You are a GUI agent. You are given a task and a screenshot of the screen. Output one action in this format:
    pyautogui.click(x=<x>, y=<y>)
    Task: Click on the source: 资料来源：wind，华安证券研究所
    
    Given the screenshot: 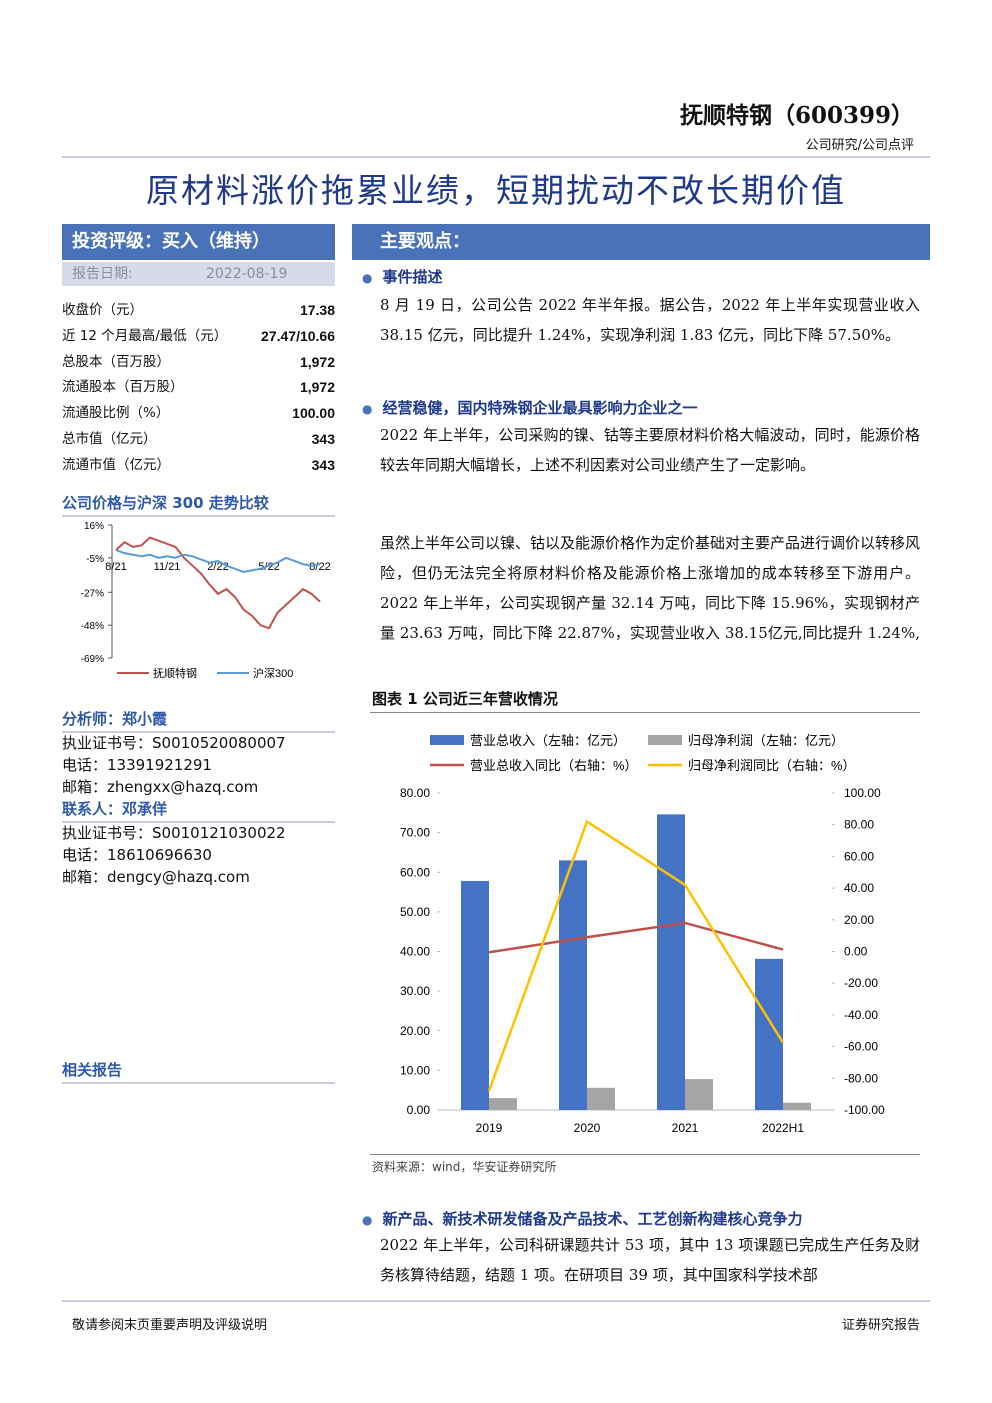 What is the action you would take?
    pyautogui.click(x=464, y=1167)
    